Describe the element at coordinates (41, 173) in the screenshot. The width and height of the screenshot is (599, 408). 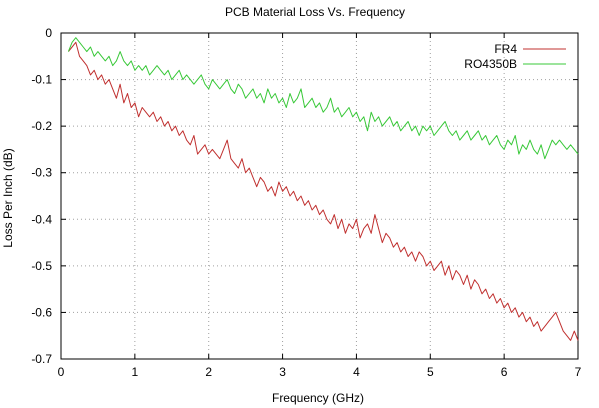
I see `y-tick-label: -0.3` at that location.